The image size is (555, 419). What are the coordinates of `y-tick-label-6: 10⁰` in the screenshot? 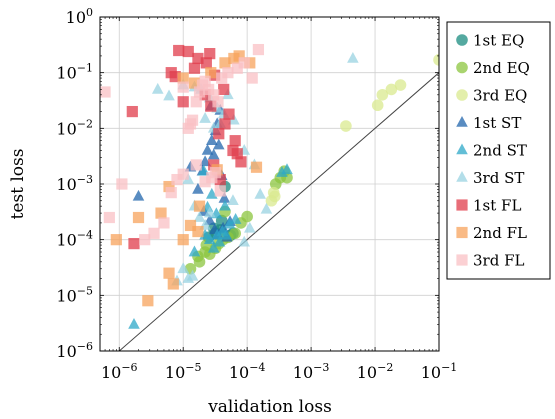 It's located at (79, 16).